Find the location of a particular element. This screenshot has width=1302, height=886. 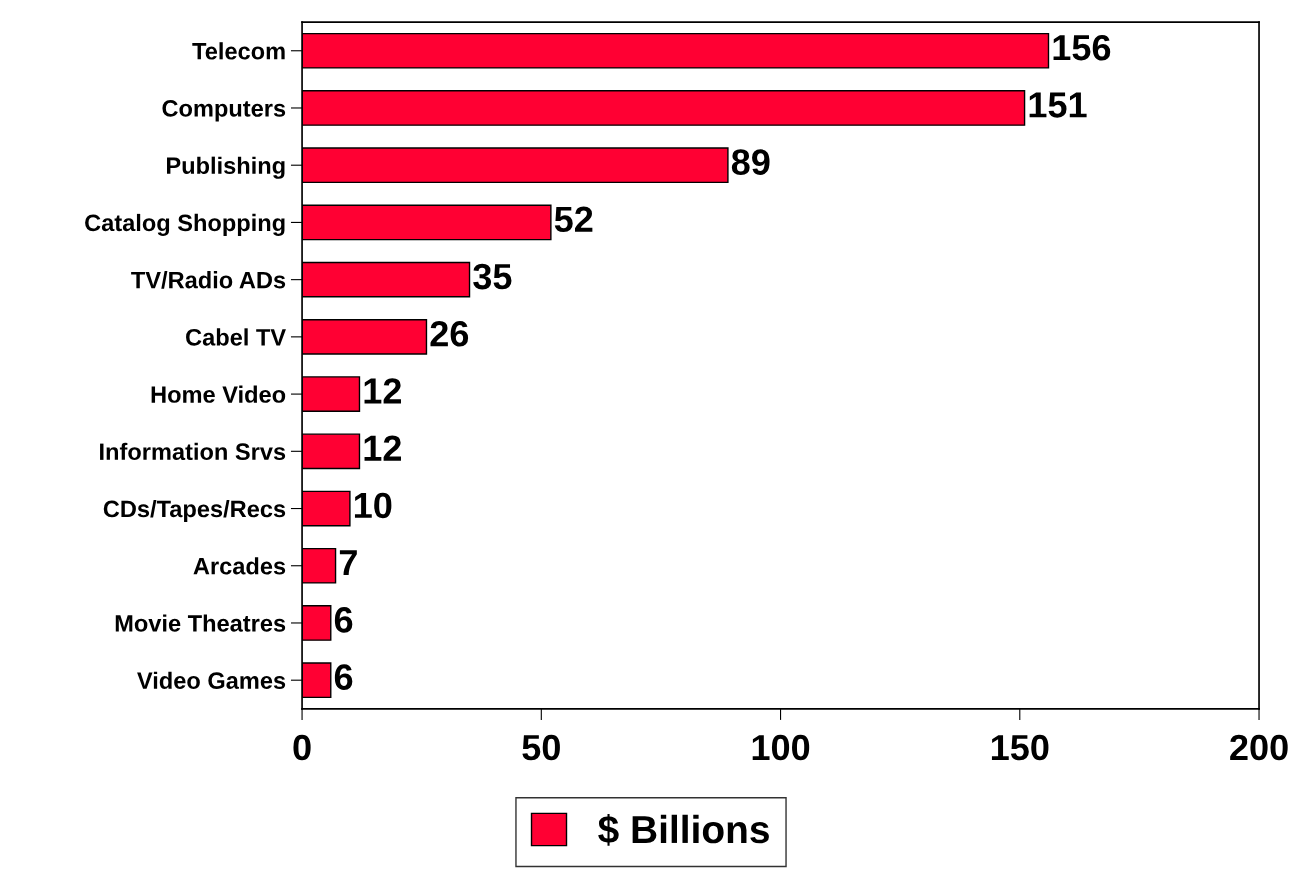

y-tick-label: Information Srvs is located at coordinates (193, 451).